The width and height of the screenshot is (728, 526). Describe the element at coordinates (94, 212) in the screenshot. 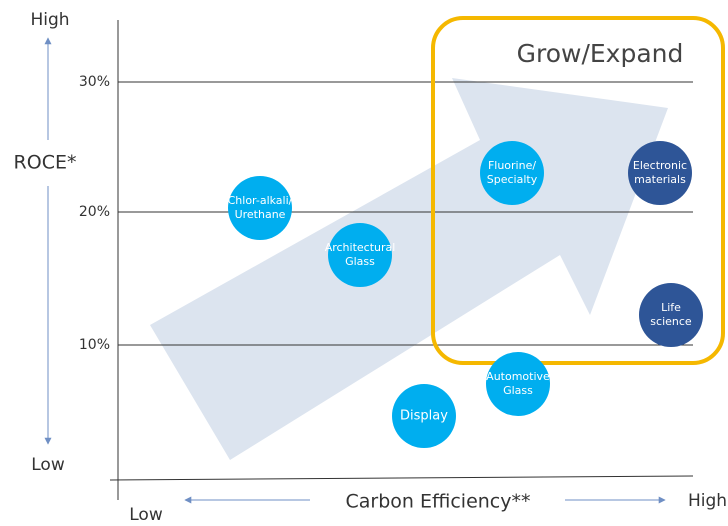

I see `y-tick-label: 20%` at that location.